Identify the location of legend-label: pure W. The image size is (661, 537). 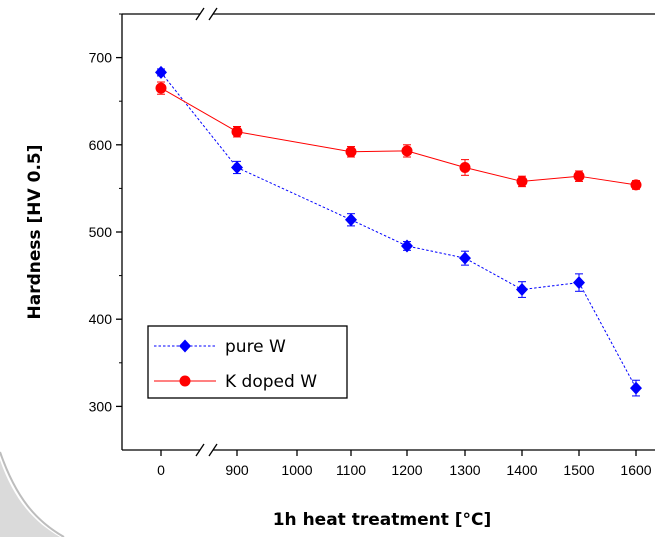
(255, 347).